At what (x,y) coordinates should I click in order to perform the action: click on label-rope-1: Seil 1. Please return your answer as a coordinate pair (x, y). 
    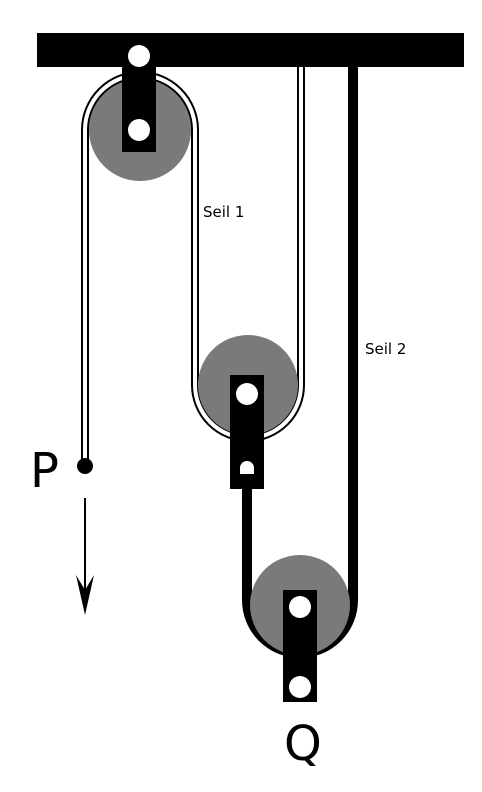
    Looking at the image, I should click on (223, 212).